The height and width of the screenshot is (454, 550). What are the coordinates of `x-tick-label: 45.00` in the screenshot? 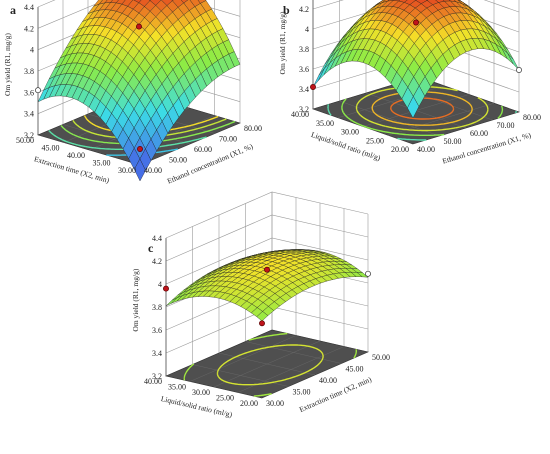 It's located at (355, 369).